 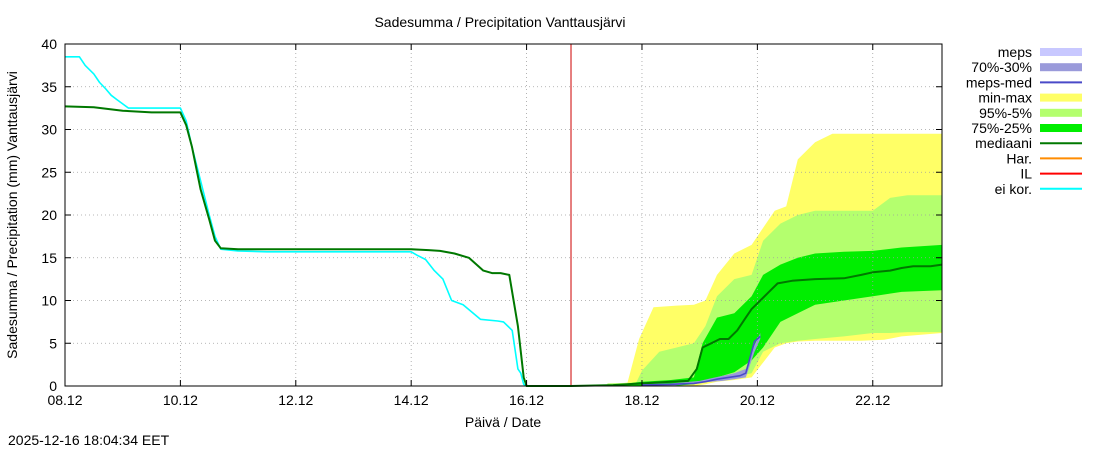 What do you see at coordinates (53, 343) in the screenshot?
I see `y-tick-label: 5` at bounding box center [53, 343].